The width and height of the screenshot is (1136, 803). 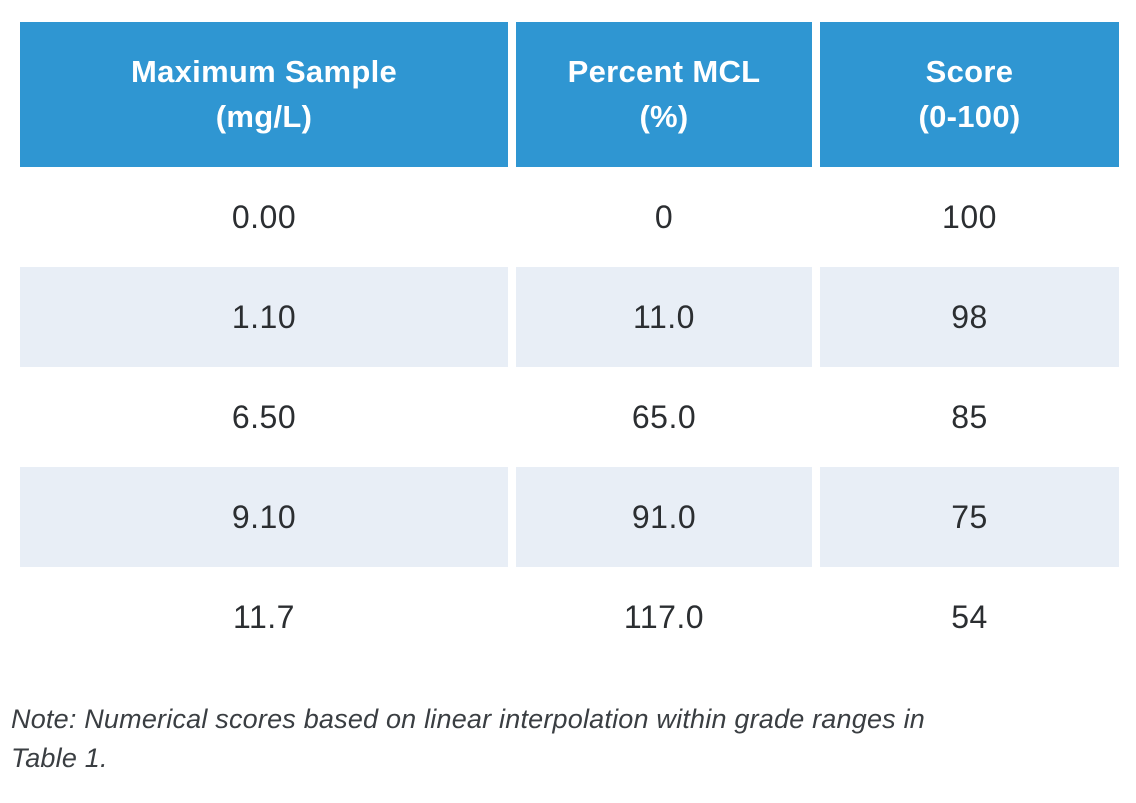 What do you see at coordinates (664, 317) in the screenshot?
I see `cell-percent-mcl: 11.0` at bounding box center [664, 317].